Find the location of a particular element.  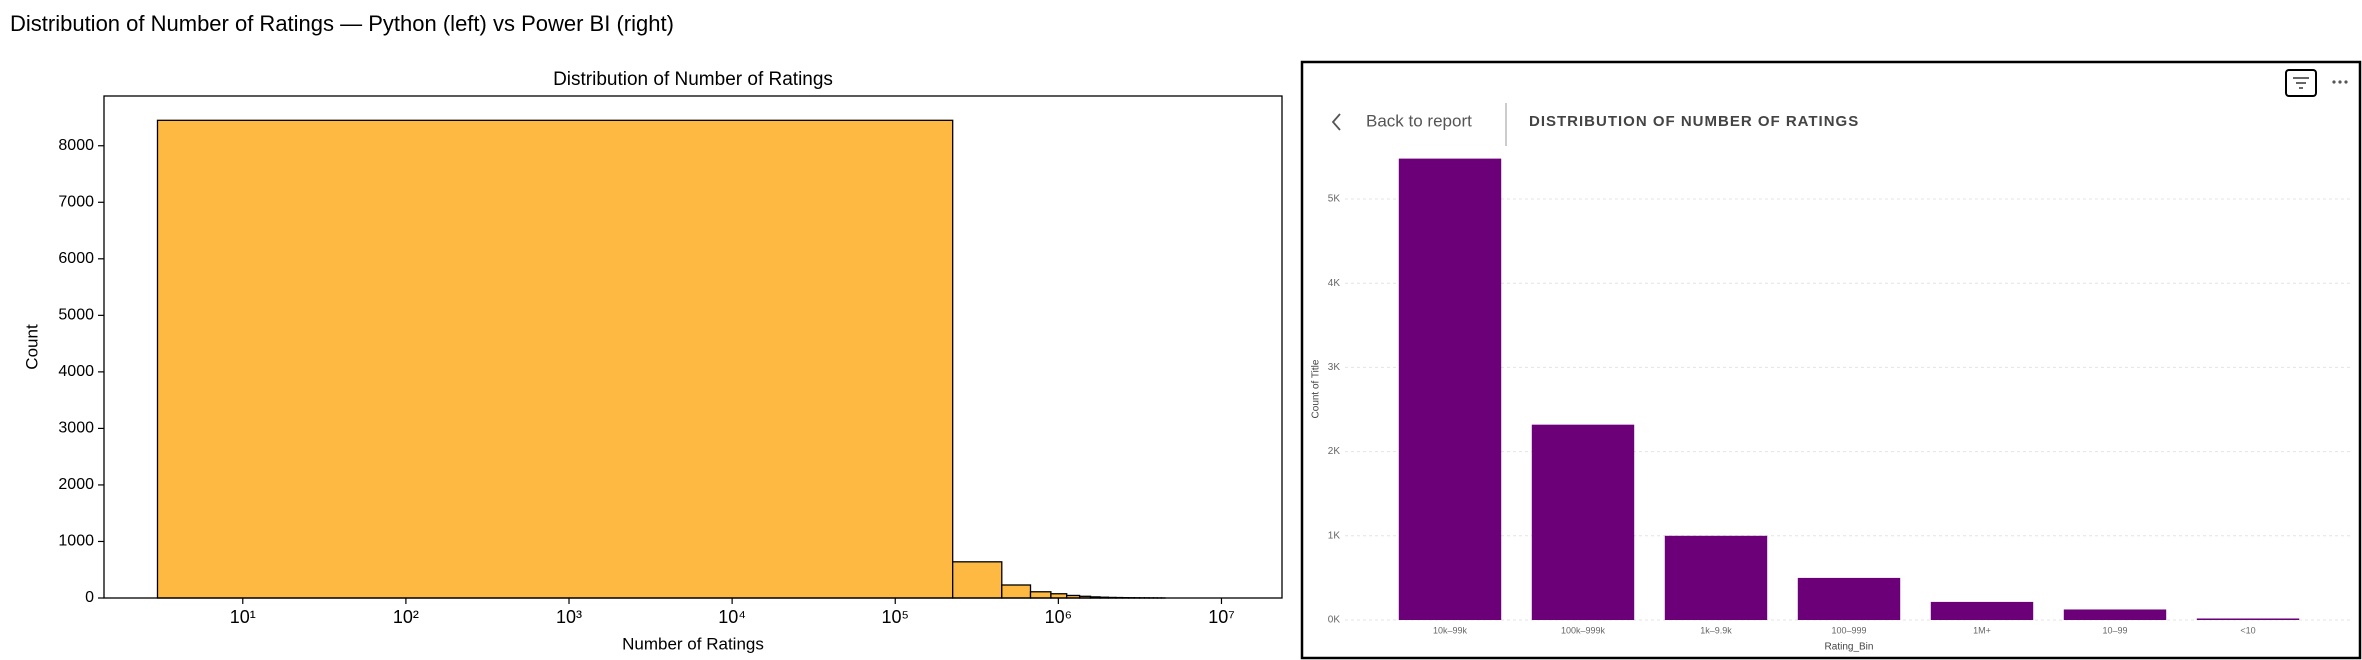

y-tick-label: 1K is located at coordinates (1334, 535).